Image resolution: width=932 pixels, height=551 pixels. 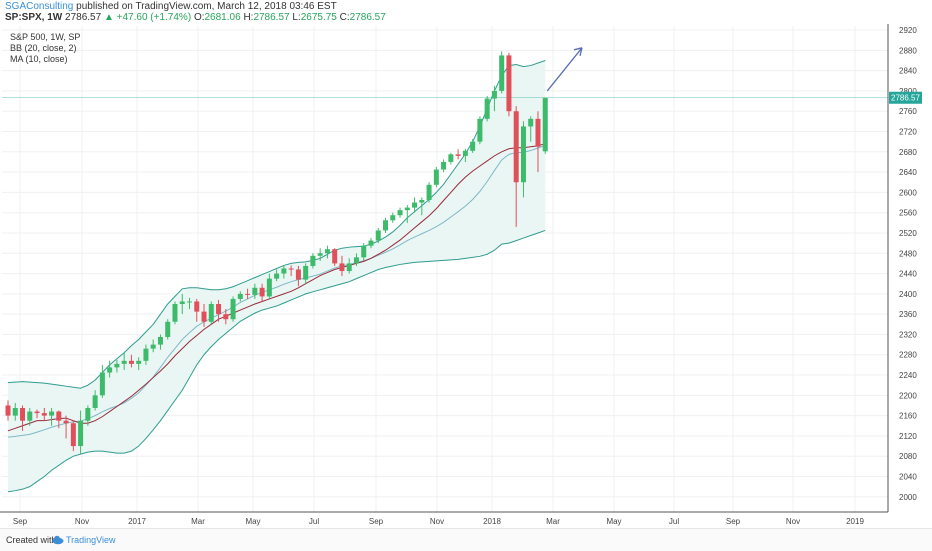 What do you see at coordinates (466, 539) in the screenshot?
I see `footer-bar: Created with TradingView` at bounding box center [466, 539].